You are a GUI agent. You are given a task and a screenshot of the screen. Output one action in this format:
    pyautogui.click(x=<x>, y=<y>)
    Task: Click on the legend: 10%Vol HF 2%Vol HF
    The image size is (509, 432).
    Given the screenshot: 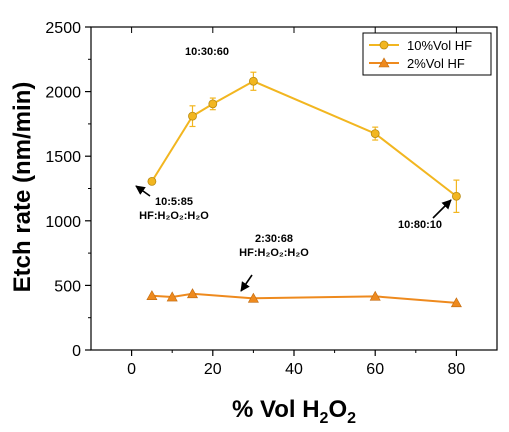 What is the action you would take?
    pyautogui.click(x=427, y=54)
    